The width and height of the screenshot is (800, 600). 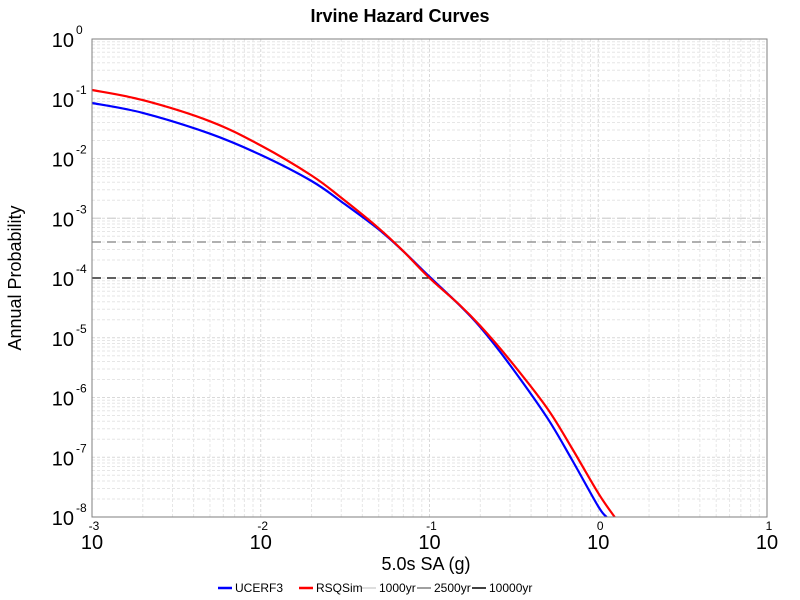 What do you see at coordinates (15, 277) in the screenshot?
I see `y-axis-label: Annual Probability` at bounding box center [15, 277].